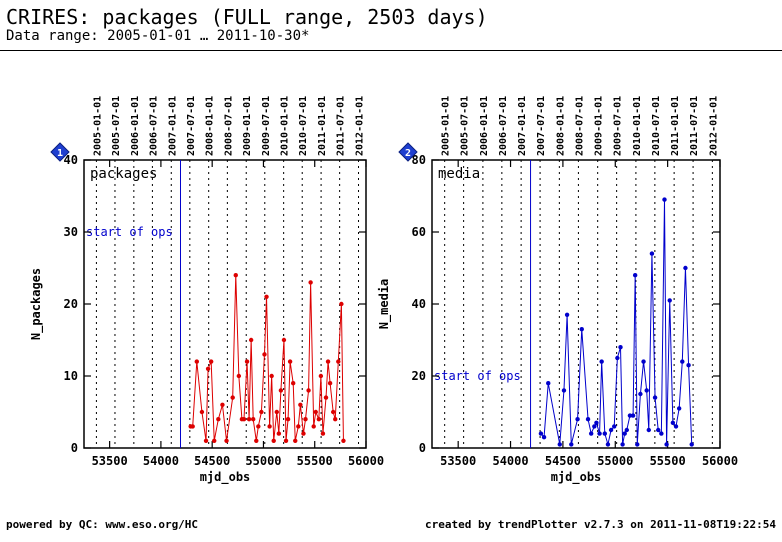 The width and height of the screenshot is (782, 542). I want to click on panel-index-label: 1, so click(60, 153).